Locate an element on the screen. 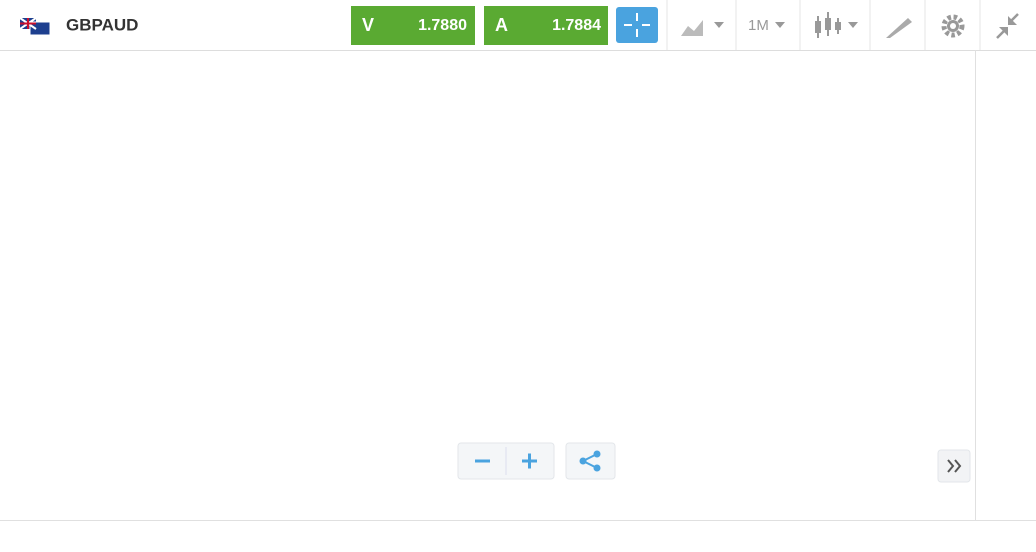  timeframe-button: 1M is located at coordinates (766, 25).